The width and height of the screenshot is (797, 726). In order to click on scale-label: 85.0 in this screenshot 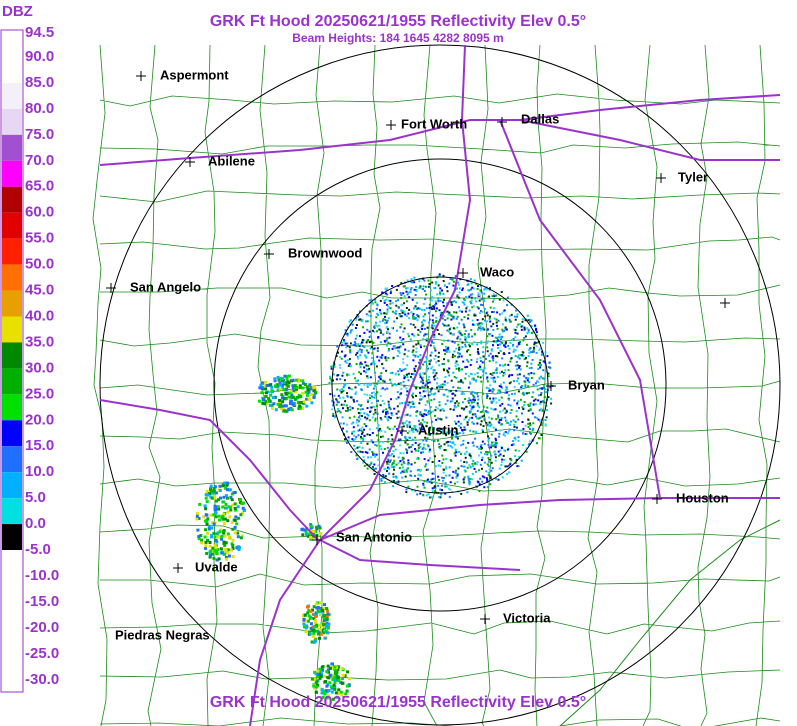, I will do `click(39, 82)`.